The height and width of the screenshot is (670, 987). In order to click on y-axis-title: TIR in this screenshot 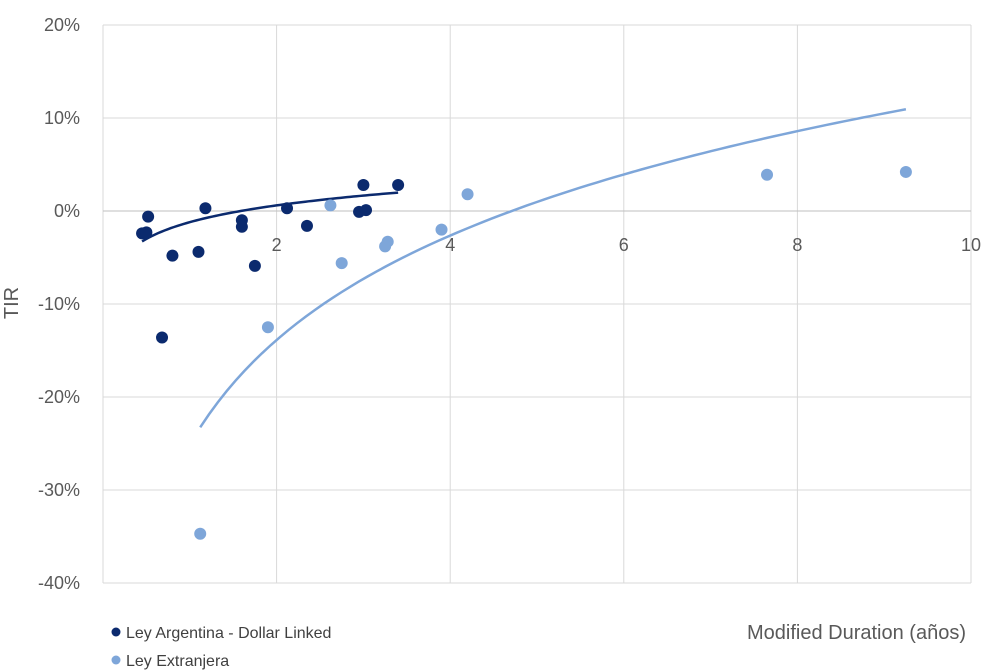, I will do `click(12, 303)`.